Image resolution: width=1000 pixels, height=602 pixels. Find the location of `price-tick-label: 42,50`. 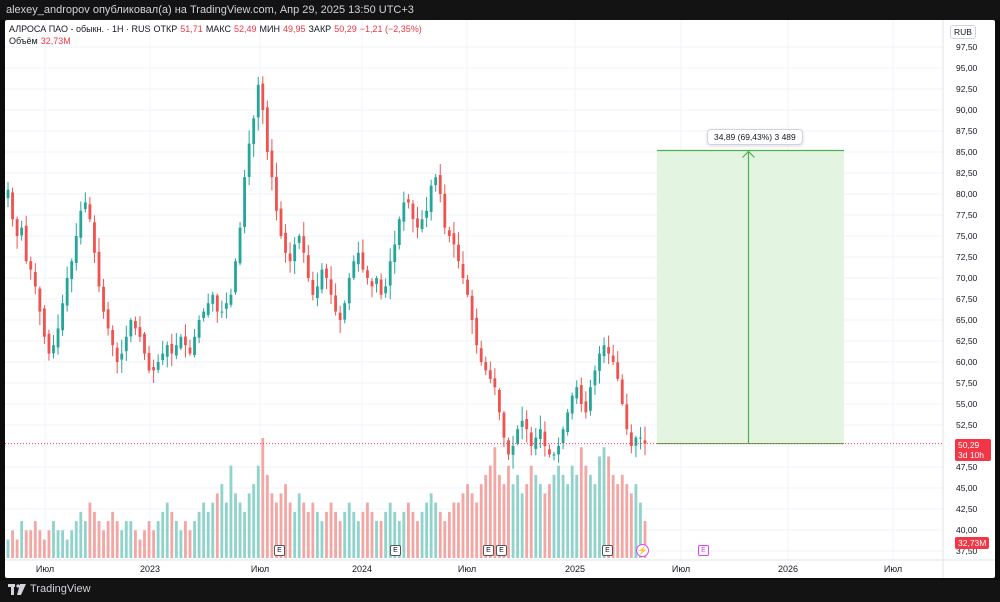

price-tick-label: 42,50 is located at coordinates (967, 509).